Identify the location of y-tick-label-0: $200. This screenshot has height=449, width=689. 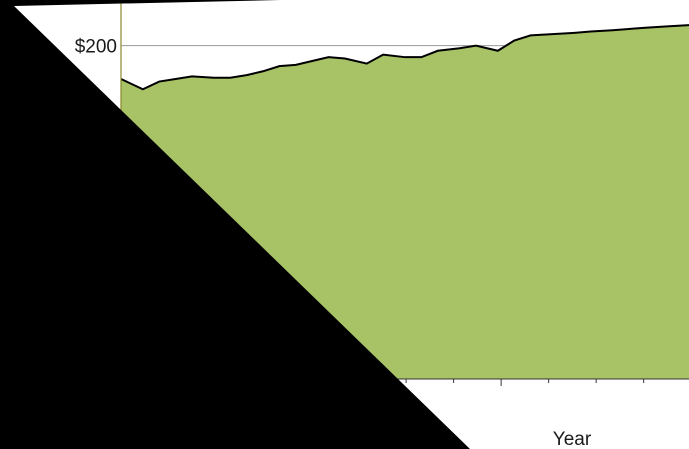
(96, 47).